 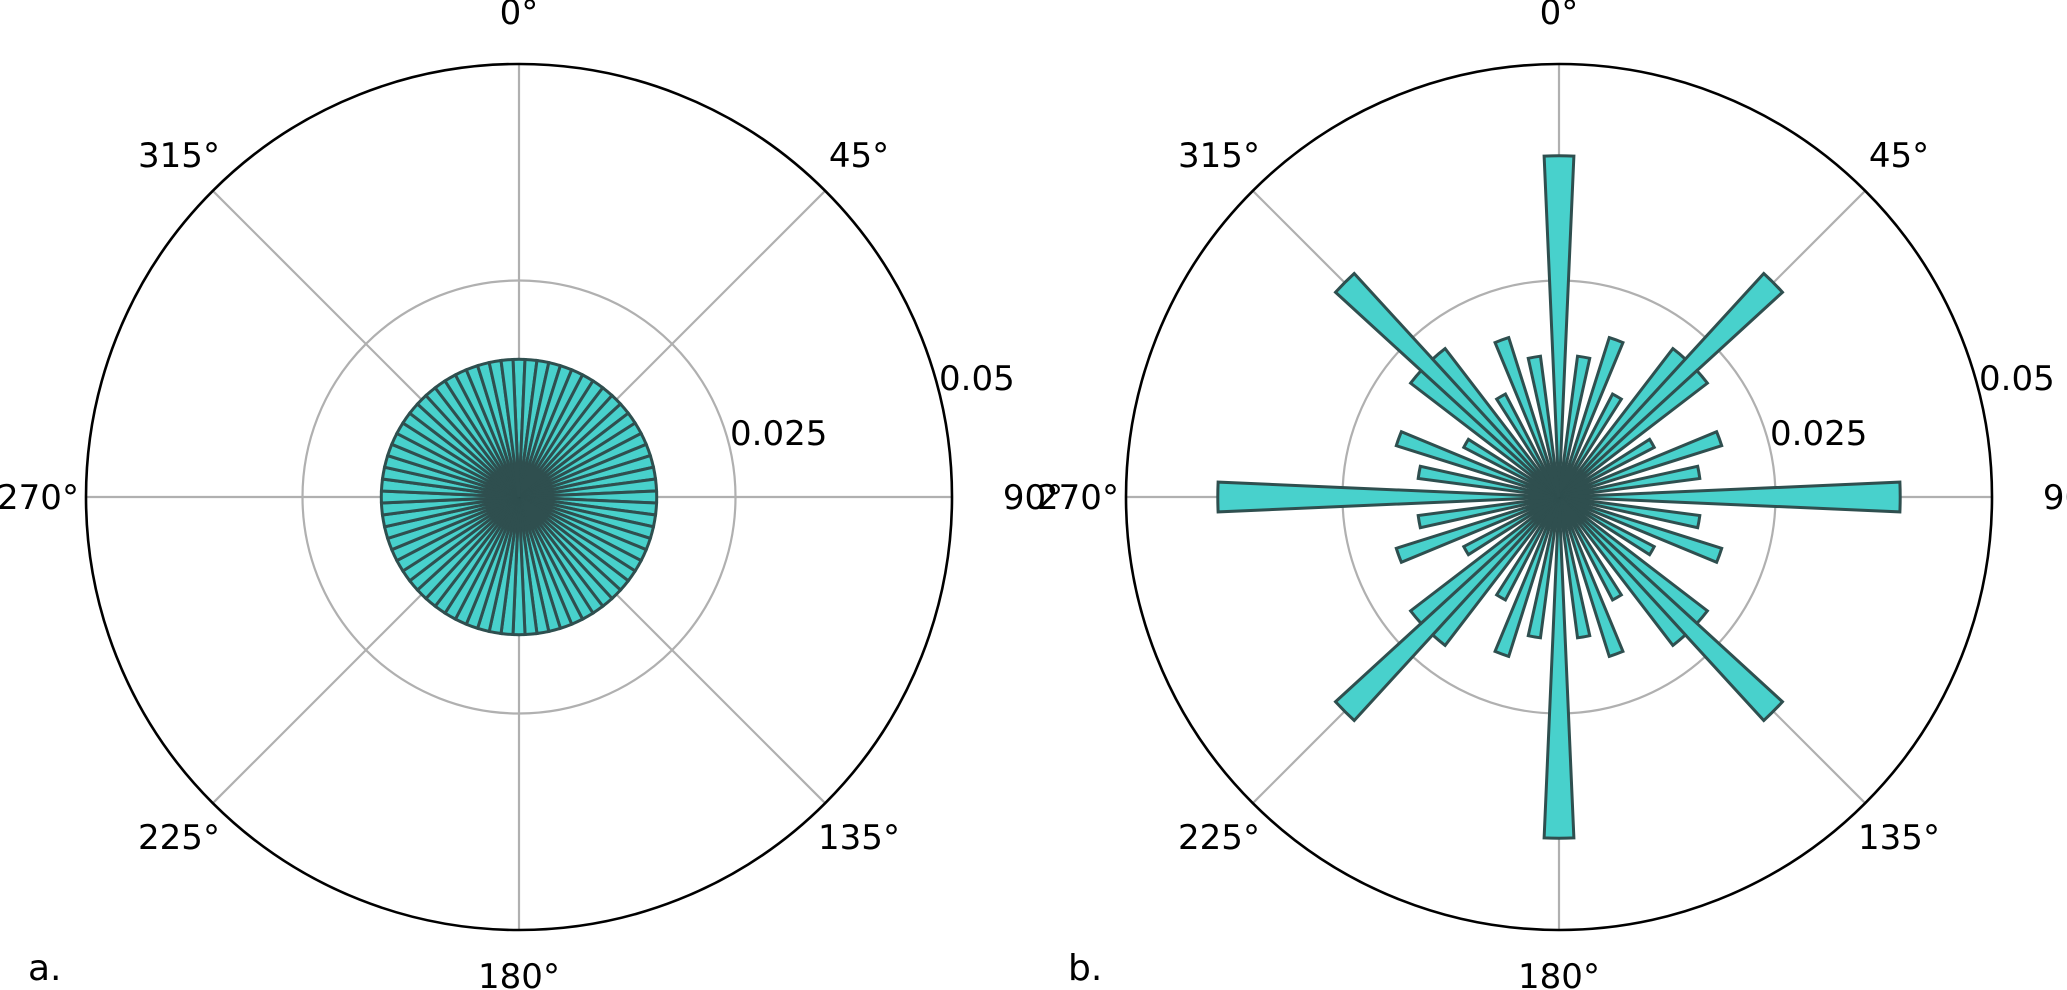 I want to click on grid-ring, so click(x=519, y=497).